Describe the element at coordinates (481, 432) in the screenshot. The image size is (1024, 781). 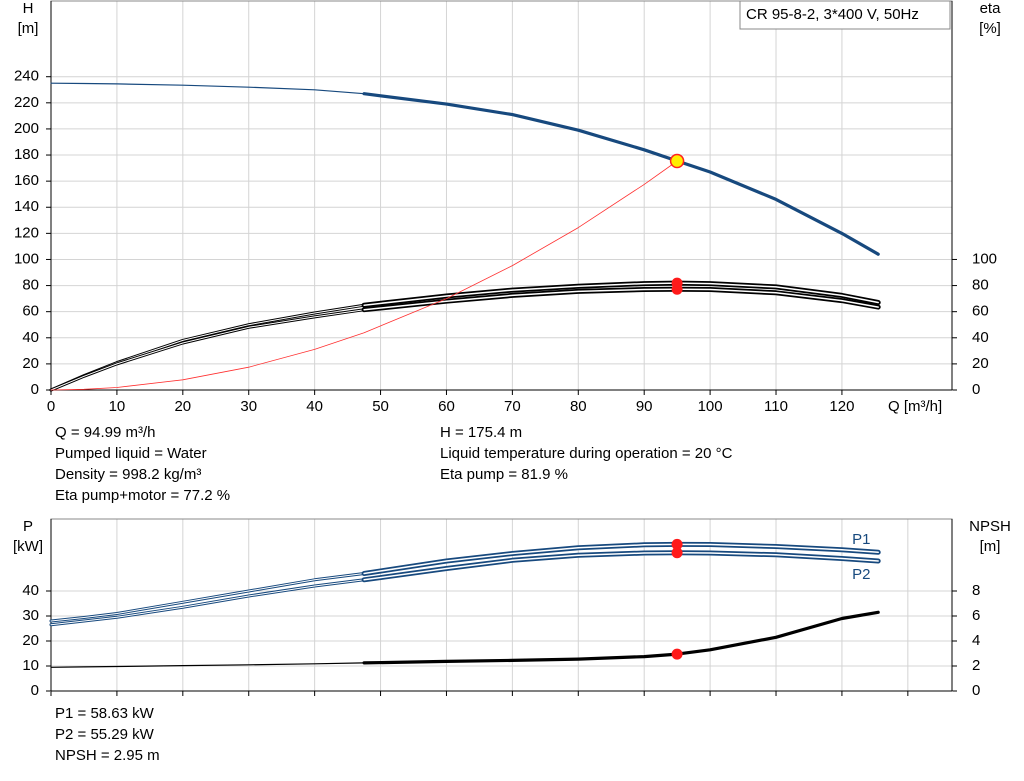
I see `info-text: H = 175.4 m` at that location.